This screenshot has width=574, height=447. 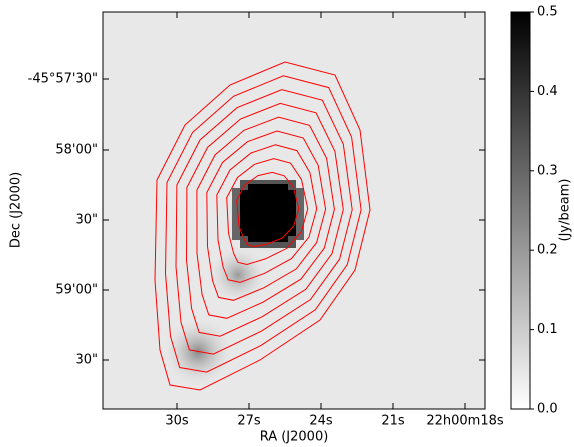 I want to click on y-tick-label: 58'00", so click(x=76, y=150).